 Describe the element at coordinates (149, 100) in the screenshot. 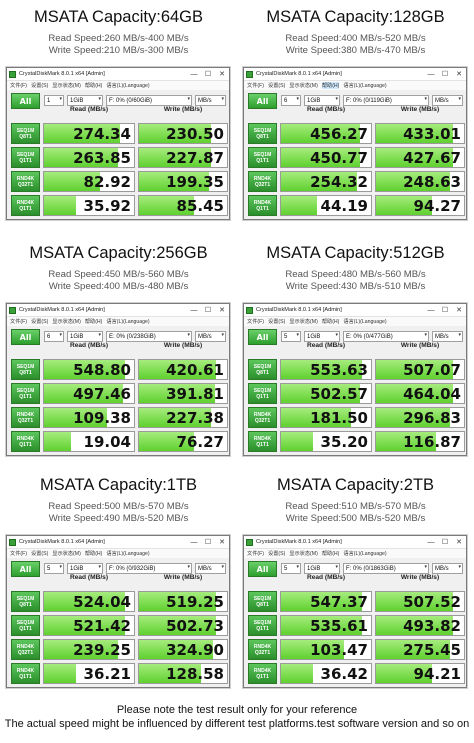

I see `drive-select: F: 0% (0/60GiB) ▾` at that location.